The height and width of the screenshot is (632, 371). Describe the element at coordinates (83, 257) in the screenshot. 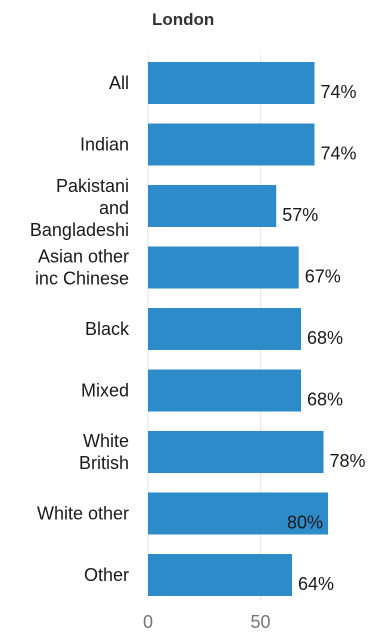

I see `category-label-line: Asian other` at that location.